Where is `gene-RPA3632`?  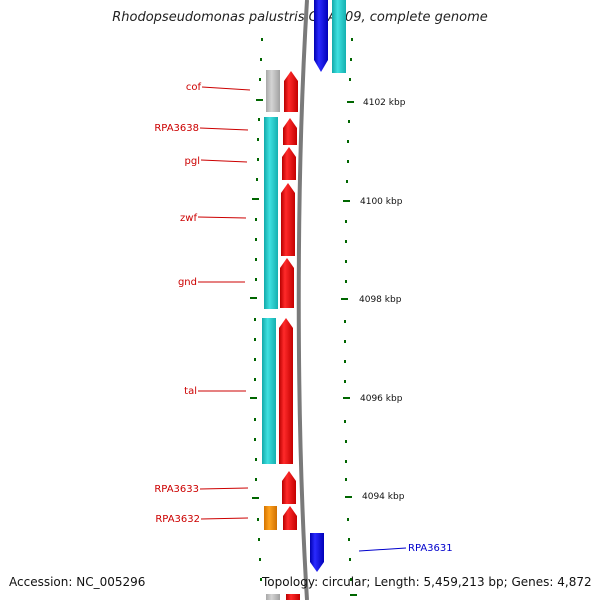 gene-RPA3632 is located at coordinates (290, 518).